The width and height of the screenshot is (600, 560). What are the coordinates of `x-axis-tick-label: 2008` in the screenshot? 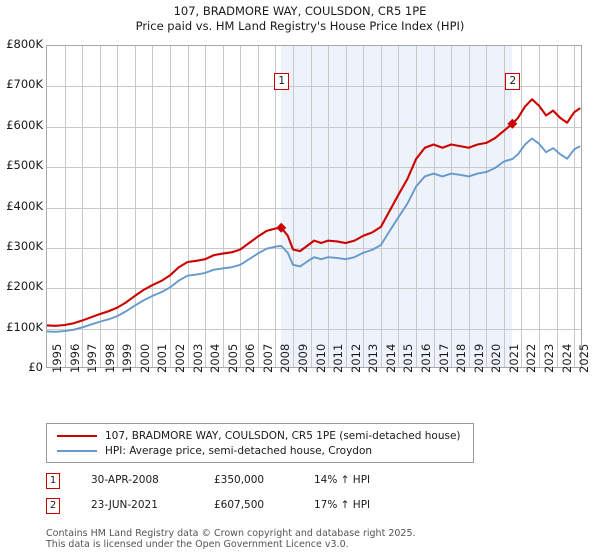 It's located at (285, 358).